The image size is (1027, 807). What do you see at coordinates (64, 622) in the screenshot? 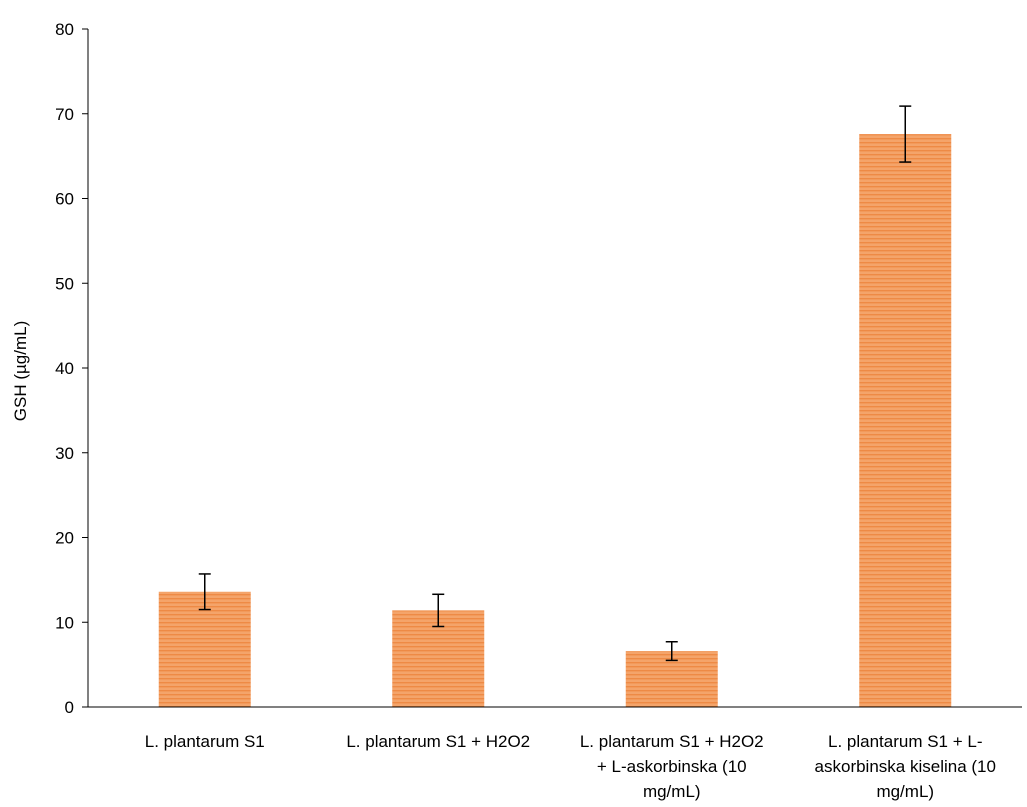
I see `y-tick-label: 10` at bounding box center [64, 622].